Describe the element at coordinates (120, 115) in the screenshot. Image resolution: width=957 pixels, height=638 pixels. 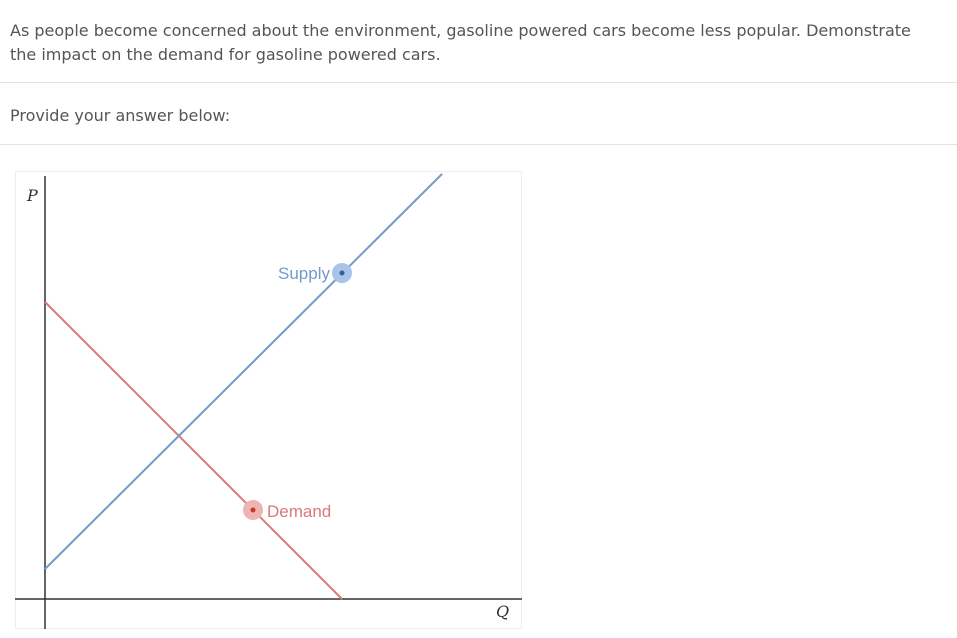
I see `answer-prompt: Provide your answer below:` at that location.